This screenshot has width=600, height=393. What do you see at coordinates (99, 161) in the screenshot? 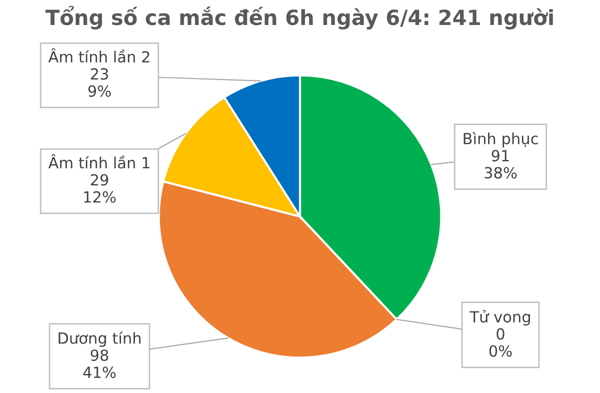
I see `slice-label: Âm tính lần 1` at bounding box center [99, 161].